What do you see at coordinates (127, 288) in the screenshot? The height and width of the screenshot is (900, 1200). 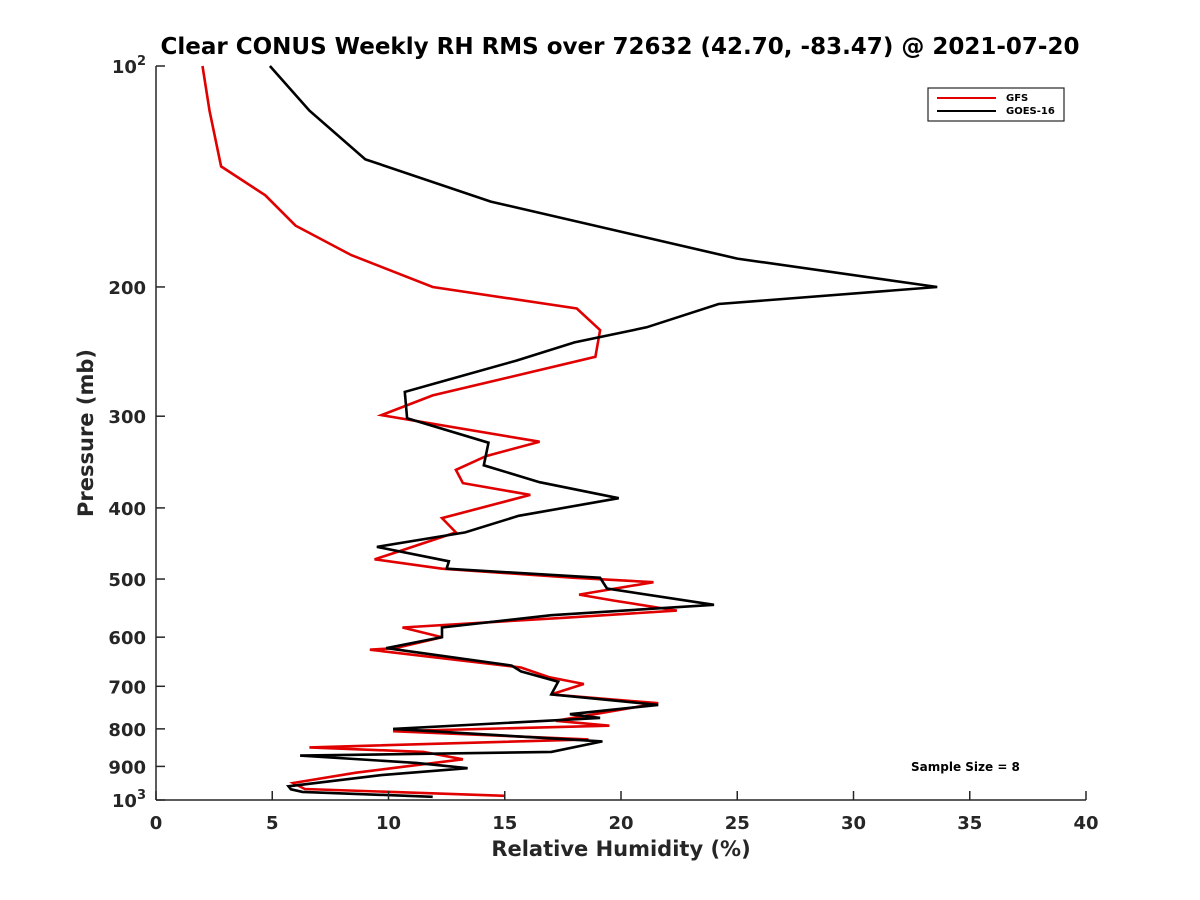 I see `y-tick-label: 200` at bounding box center [127, 288].